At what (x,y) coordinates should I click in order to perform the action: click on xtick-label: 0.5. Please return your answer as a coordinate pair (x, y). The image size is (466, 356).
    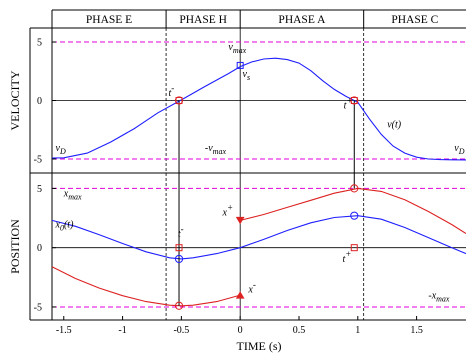
    Looking at the image, I should click on (299, 330).